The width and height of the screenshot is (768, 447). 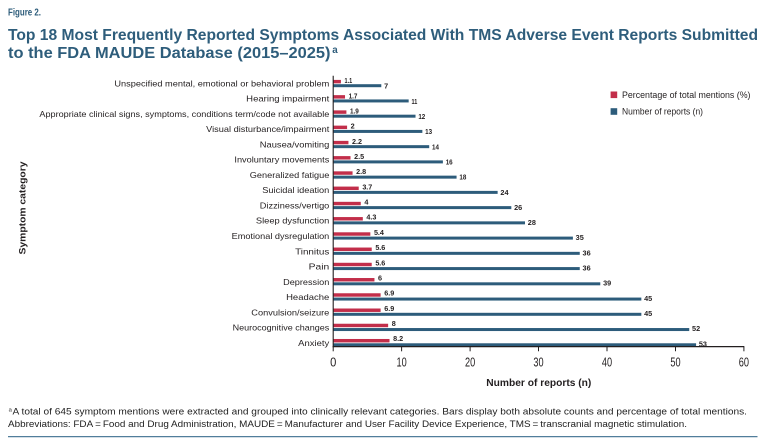 I want to click on svg-text: 53, so click(x=703, y=343).